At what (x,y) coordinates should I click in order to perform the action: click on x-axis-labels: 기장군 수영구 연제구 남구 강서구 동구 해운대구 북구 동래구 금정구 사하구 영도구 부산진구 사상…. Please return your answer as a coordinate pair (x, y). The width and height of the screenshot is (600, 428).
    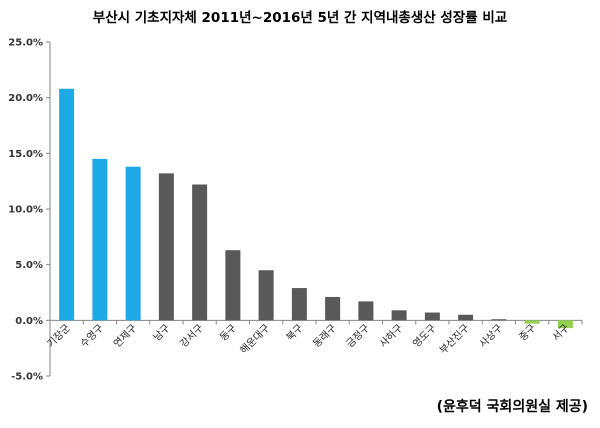
    Looking at the image, I should click on (308, 338).